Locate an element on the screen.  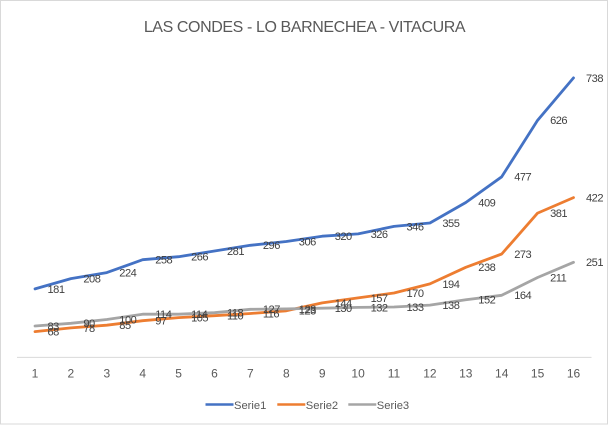
svg-text: 238 is located at coordinates (486, 268).